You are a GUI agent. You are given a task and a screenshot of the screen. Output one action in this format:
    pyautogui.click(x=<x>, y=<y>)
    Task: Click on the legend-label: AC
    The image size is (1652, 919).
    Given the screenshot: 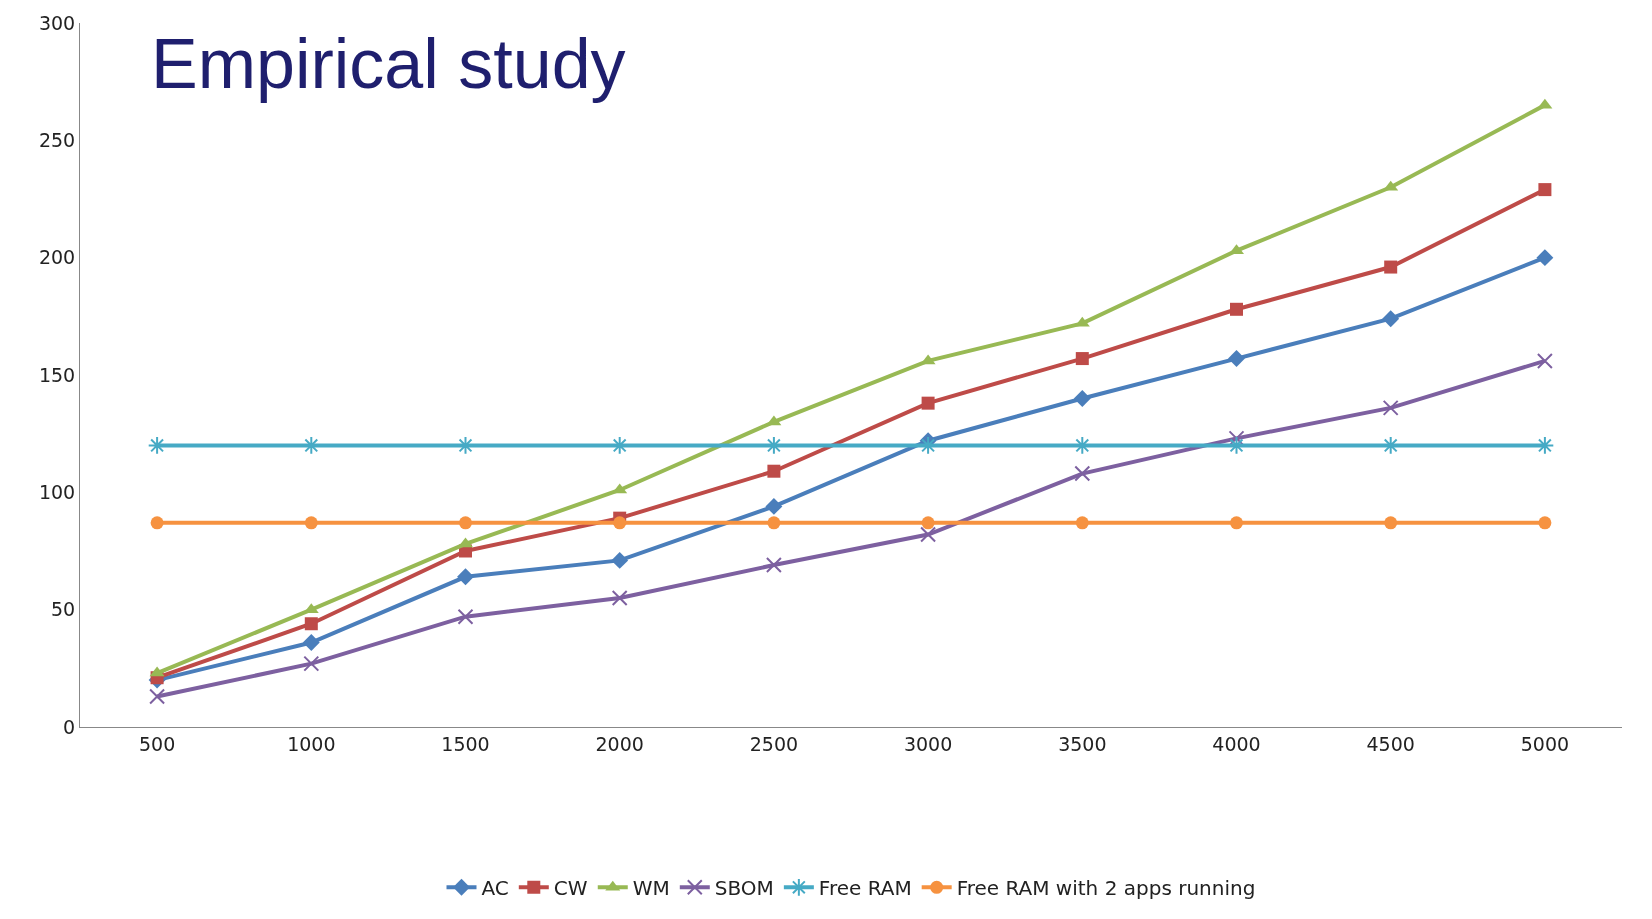 What is the action you would take?
    pyautogui.click(x=495, y=888)
    